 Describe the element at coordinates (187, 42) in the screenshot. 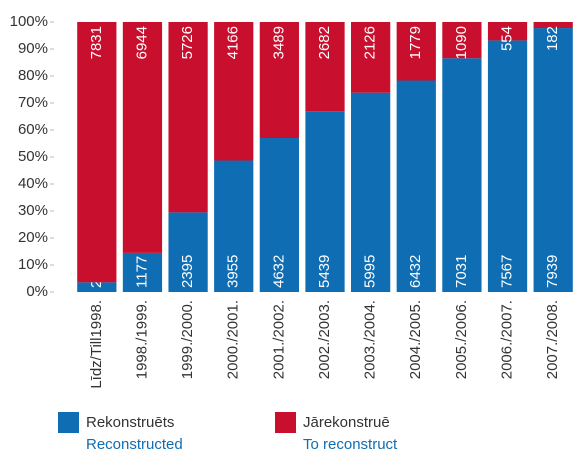

I see `data-label: 5726` at that location.